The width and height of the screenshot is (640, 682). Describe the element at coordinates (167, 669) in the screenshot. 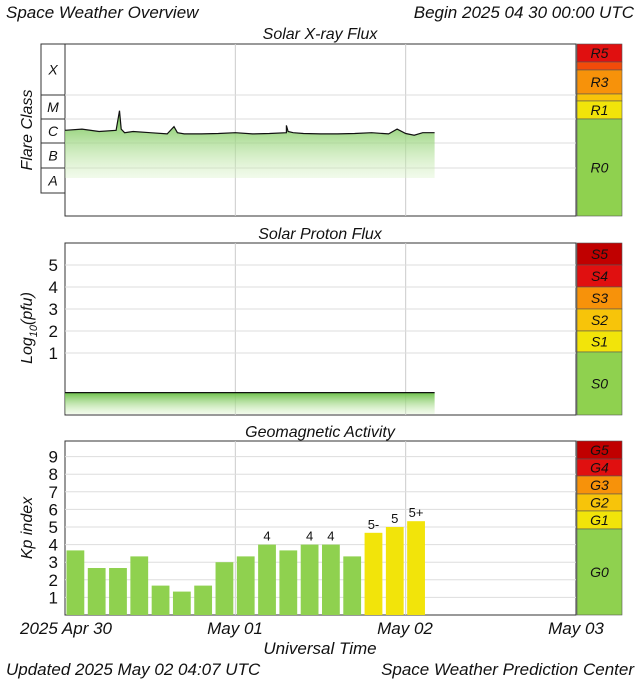

I see `updated-value: 2025 May 02 04:07 UTC` at that location.